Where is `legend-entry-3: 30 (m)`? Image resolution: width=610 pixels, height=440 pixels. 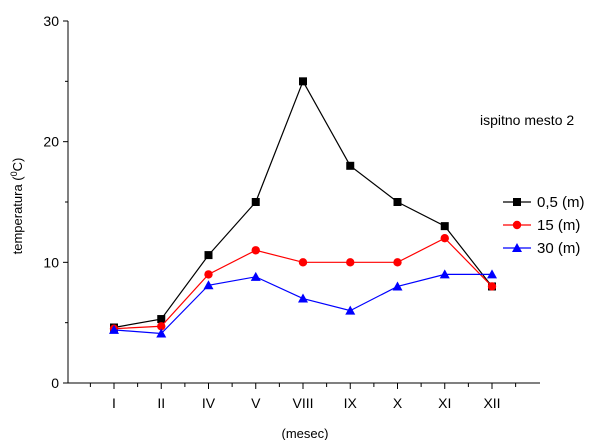 legend-entry-3: 30 (m) is located at coordinates (541, 248).